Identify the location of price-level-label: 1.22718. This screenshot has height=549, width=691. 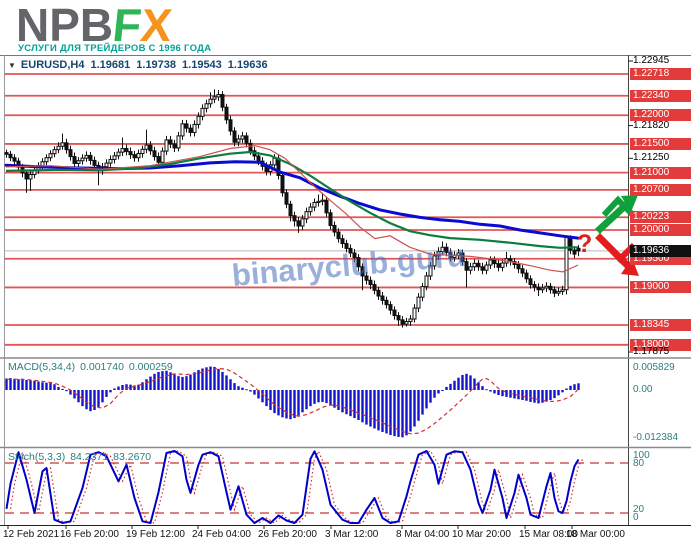
(660, 74).